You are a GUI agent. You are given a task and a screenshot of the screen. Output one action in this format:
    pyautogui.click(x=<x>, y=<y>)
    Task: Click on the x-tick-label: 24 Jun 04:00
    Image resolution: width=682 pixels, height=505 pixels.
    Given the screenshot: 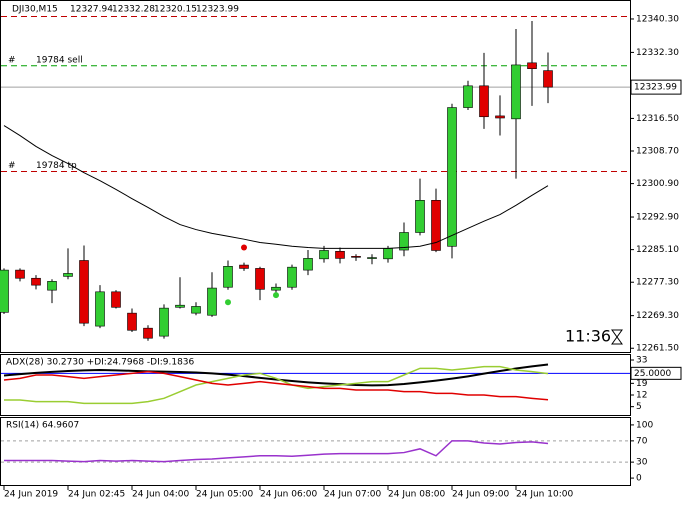 What is the action you would take?
    pyautogui.click(x=160, y=495)
    